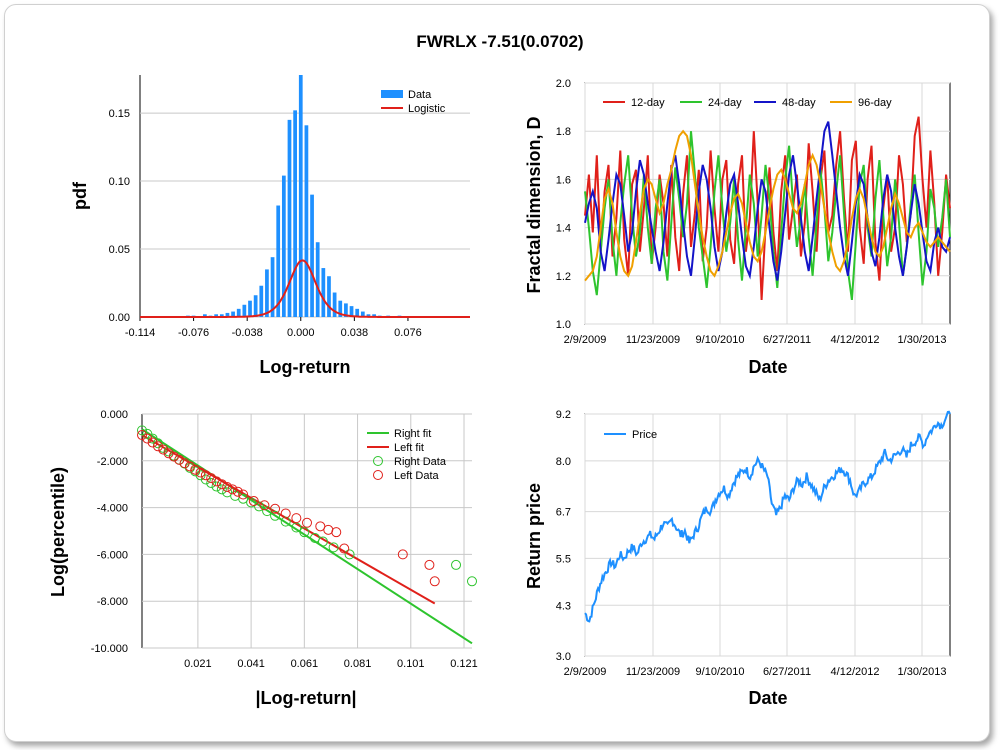 The height and width of the screenshot is (750, 1000). I want to click on page-title: FWRLX -7.51(0.0702), so click(500, 41).